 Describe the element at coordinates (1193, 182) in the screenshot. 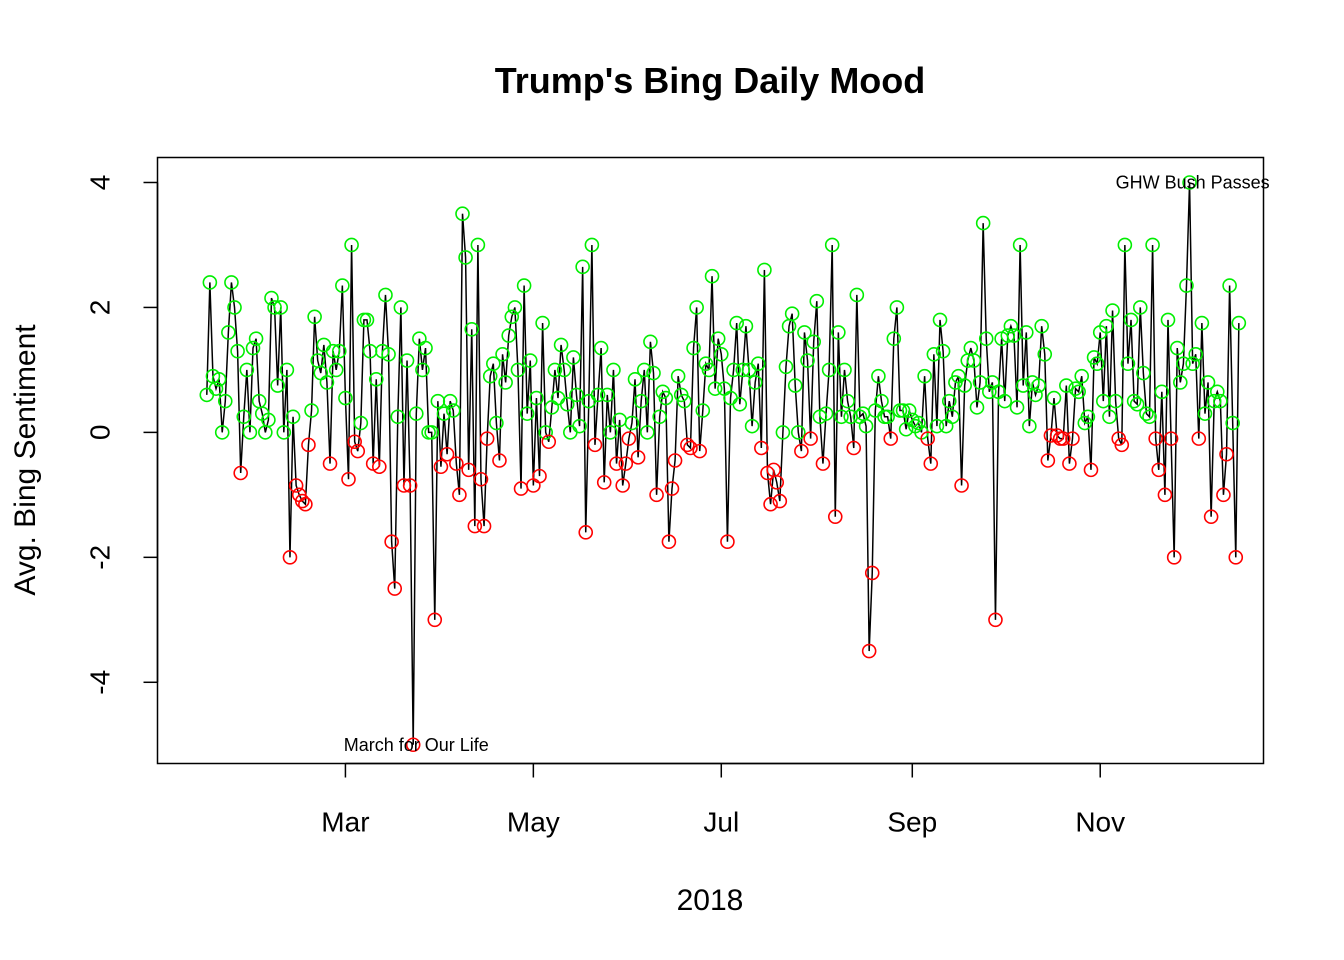

I see `annotation-label: GHW Bush Passes` at that location.